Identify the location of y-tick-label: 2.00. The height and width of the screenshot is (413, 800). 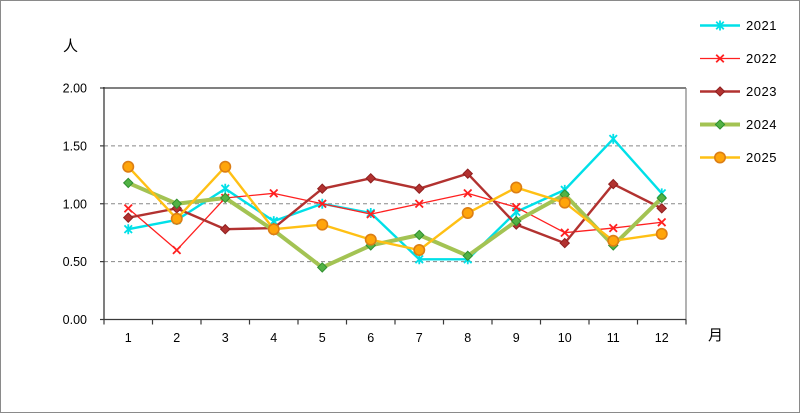
(75, 89).